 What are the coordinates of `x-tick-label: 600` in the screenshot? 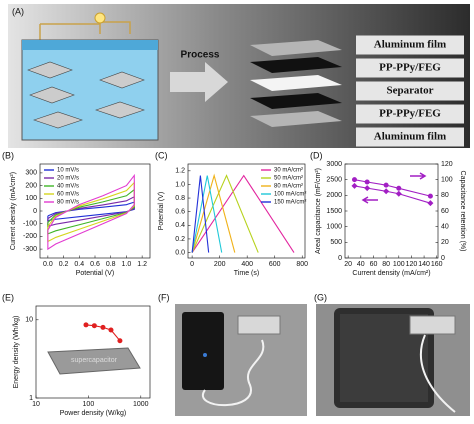 It's located at (275, 264).